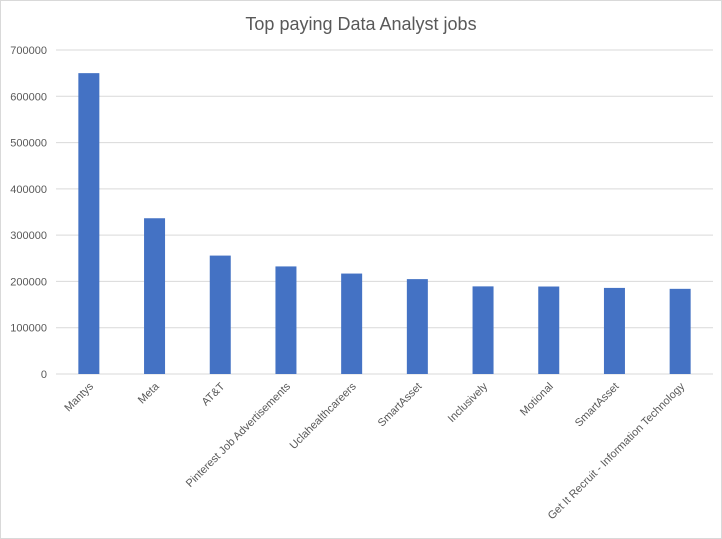  Describe the element at coordinates (617, 451) in the screenshot. I see `x-category-label: Get It Recruit - Information Technology` at that location.